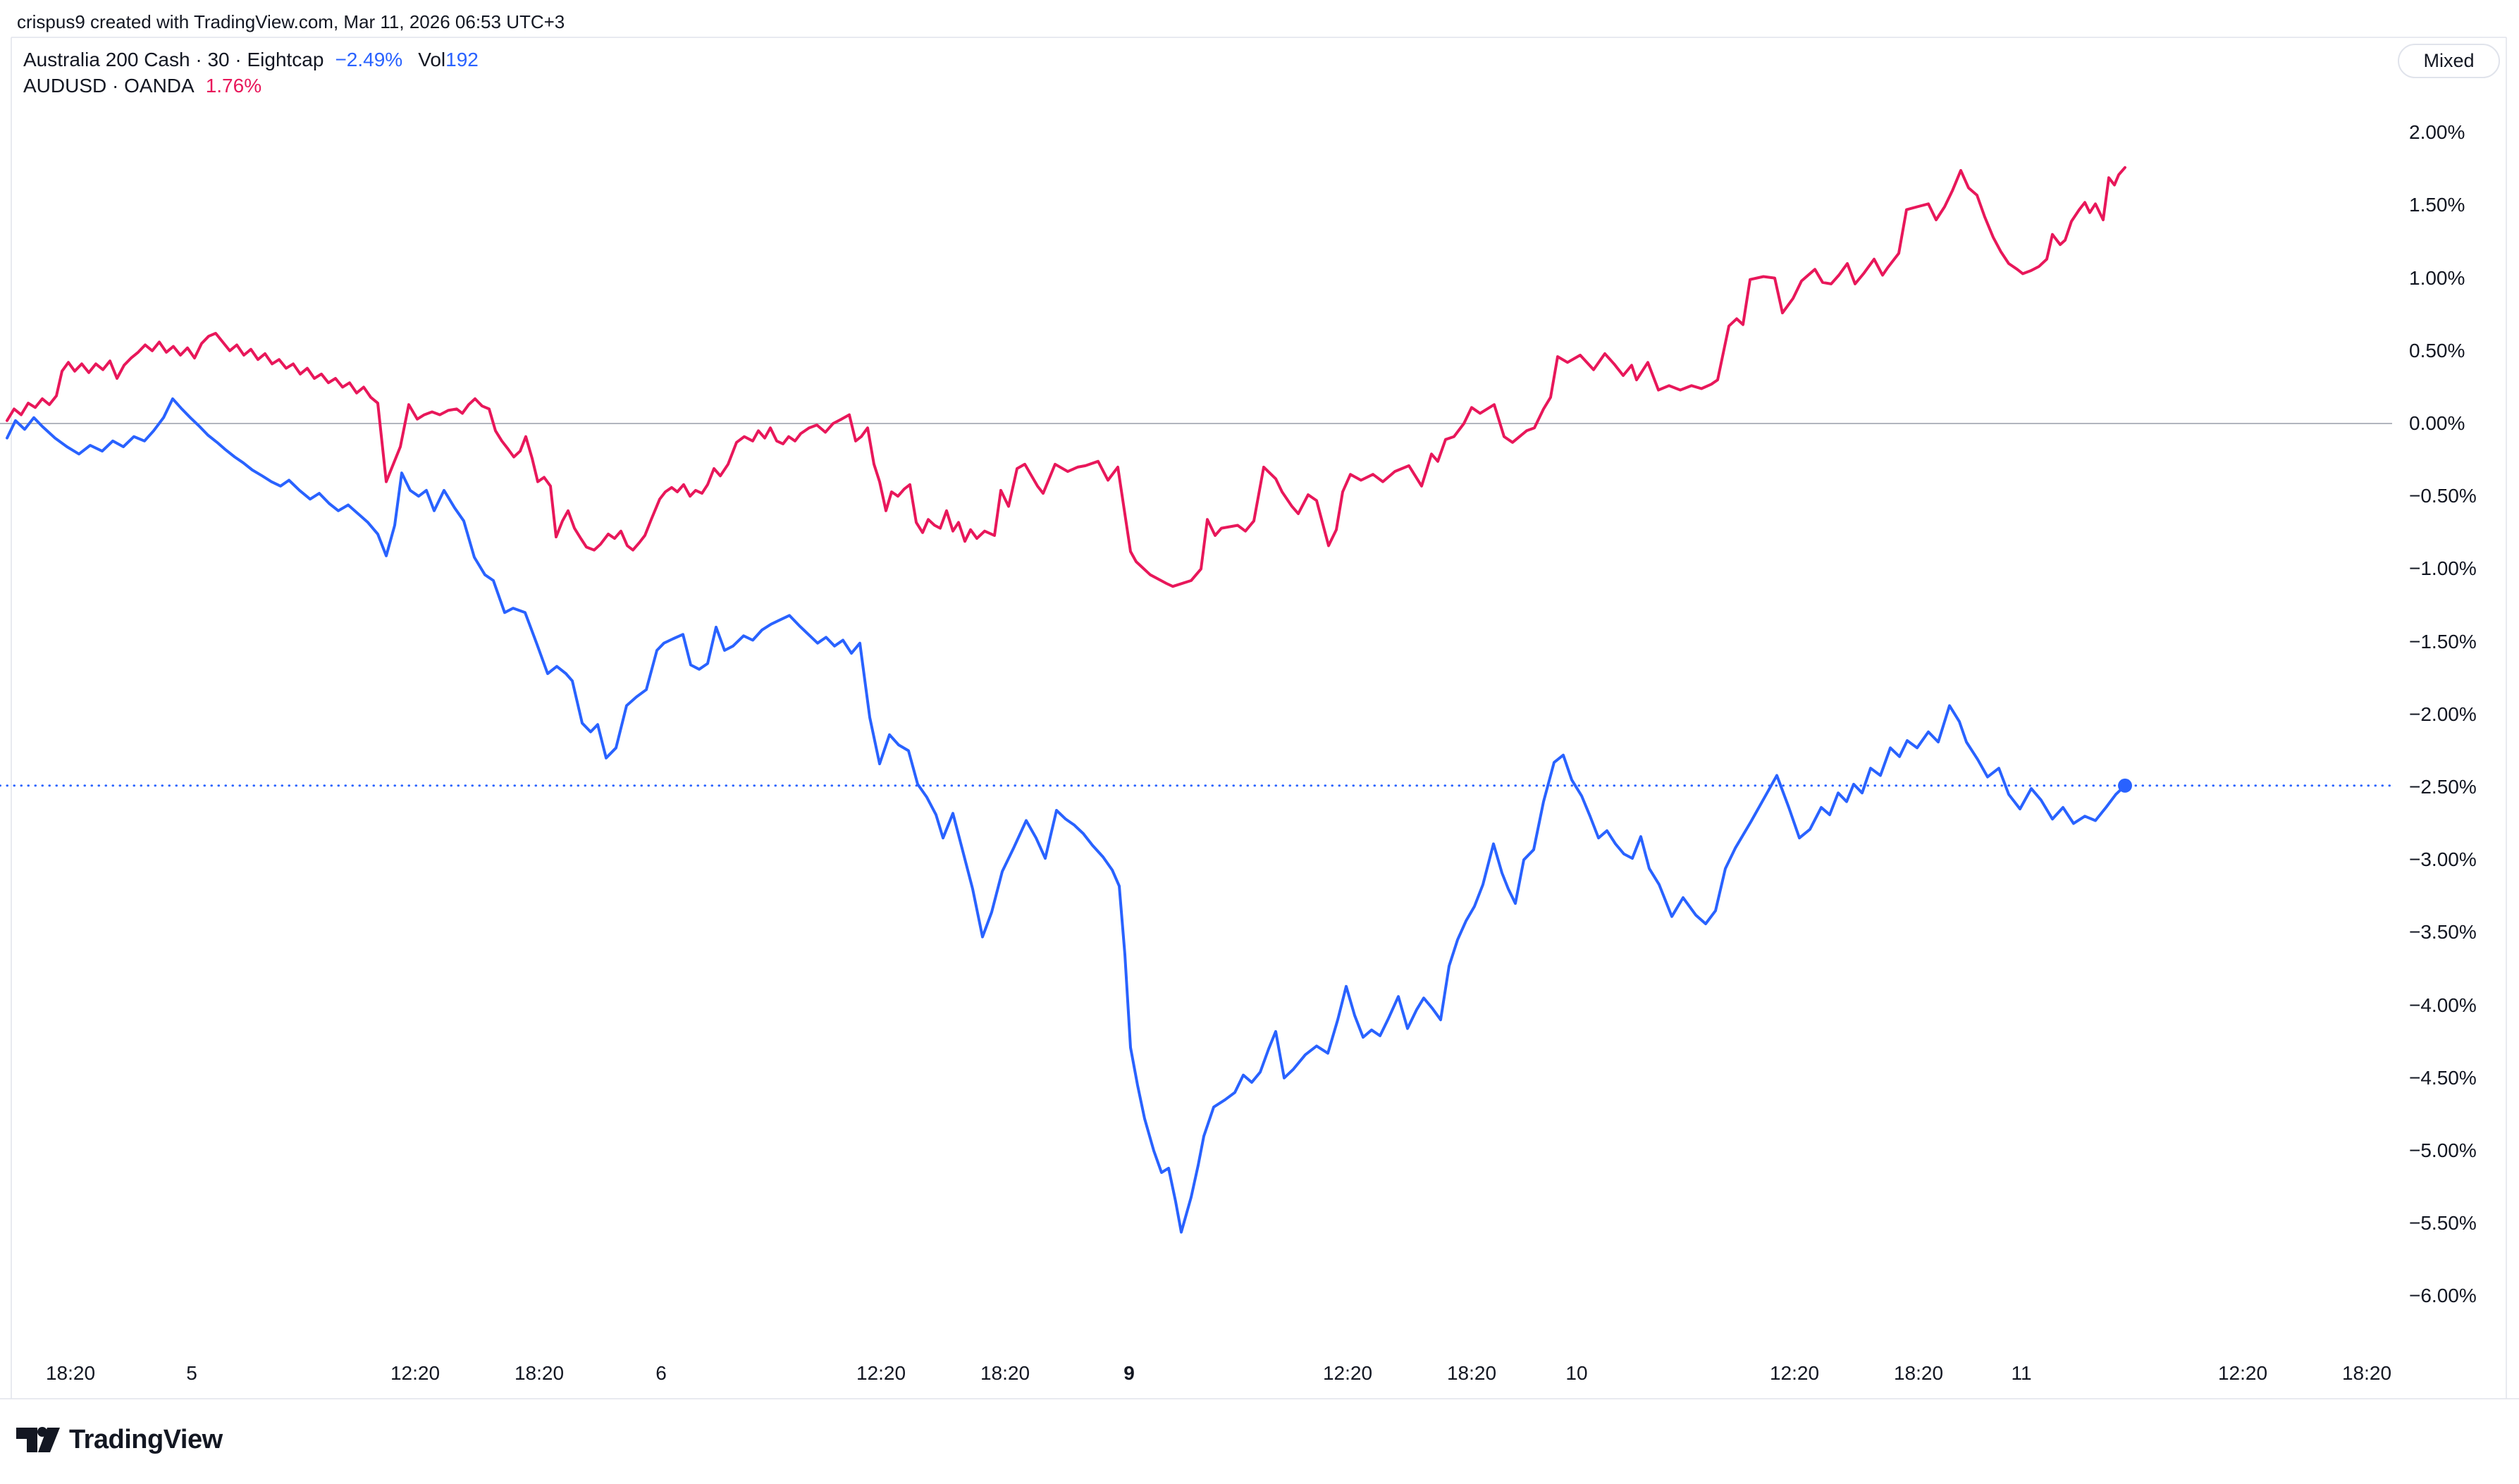 The image size is (2519, 1484). What do you see at coordinates (1129, 1373) in the screenshot?
I see `time-label: 9` at bounding box center [1129, 1373].